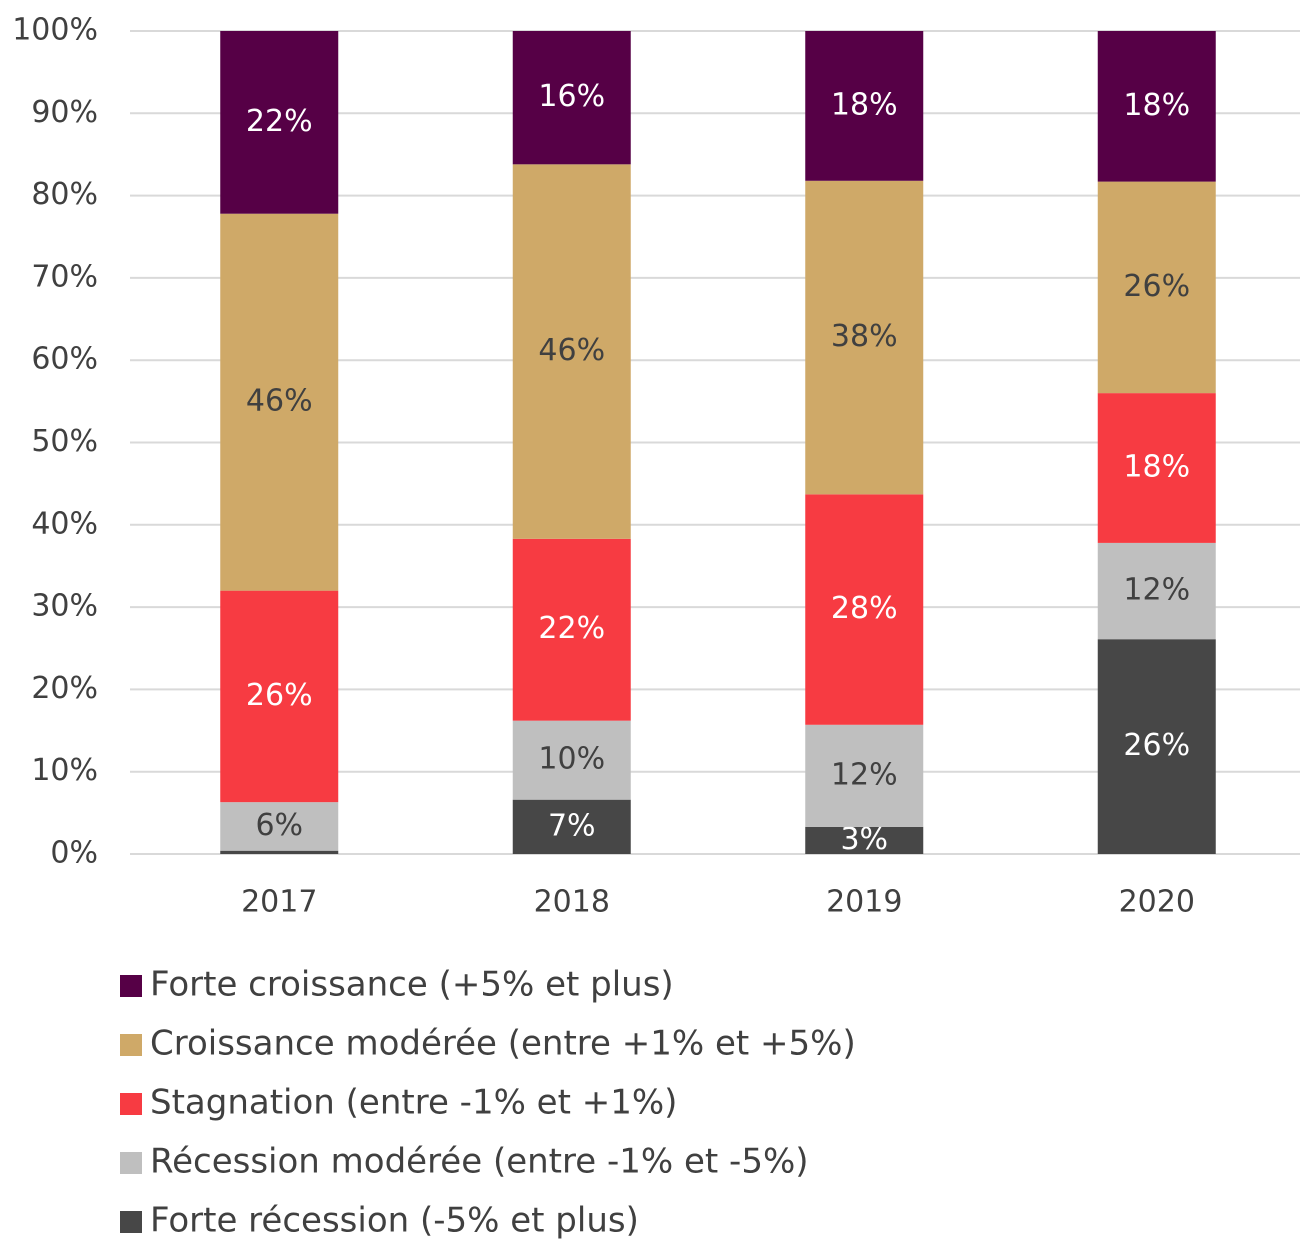 The height and width of the screenshot is (1240, 1300). What do you see at coordinates (64, 276) in the screenshot?
I see `y-tick-label: 70%` at bounding box center [64, 276].